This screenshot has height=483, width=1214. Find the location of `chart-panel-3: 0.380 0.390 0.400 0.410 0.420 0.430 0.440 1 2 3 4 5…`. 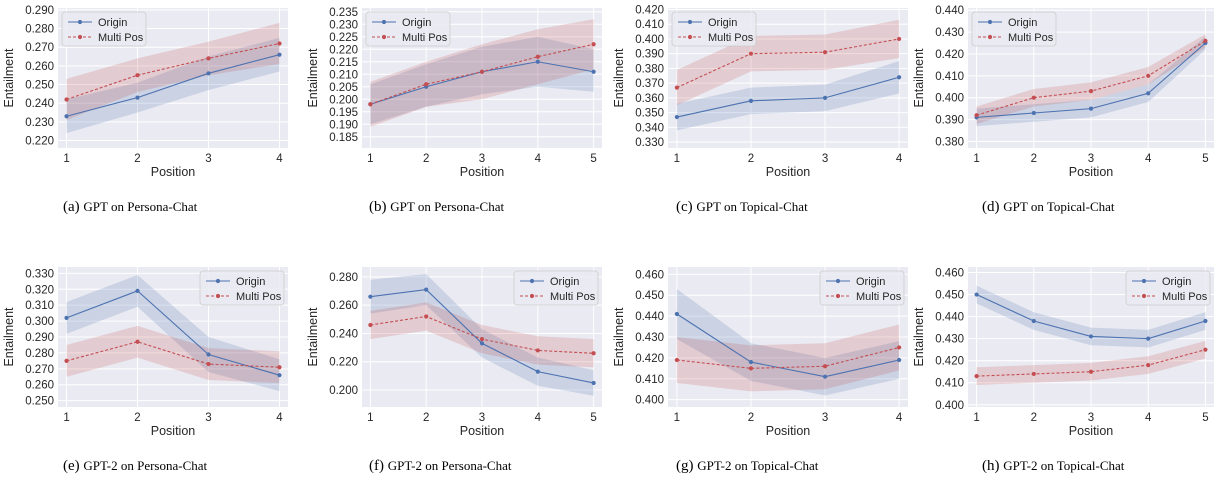

chart-panel-3: 0.380 0.390 0.400 0.410 0.420 0.430 0.440 1 2 3 4 5… is located at coordinates (1063, 110).